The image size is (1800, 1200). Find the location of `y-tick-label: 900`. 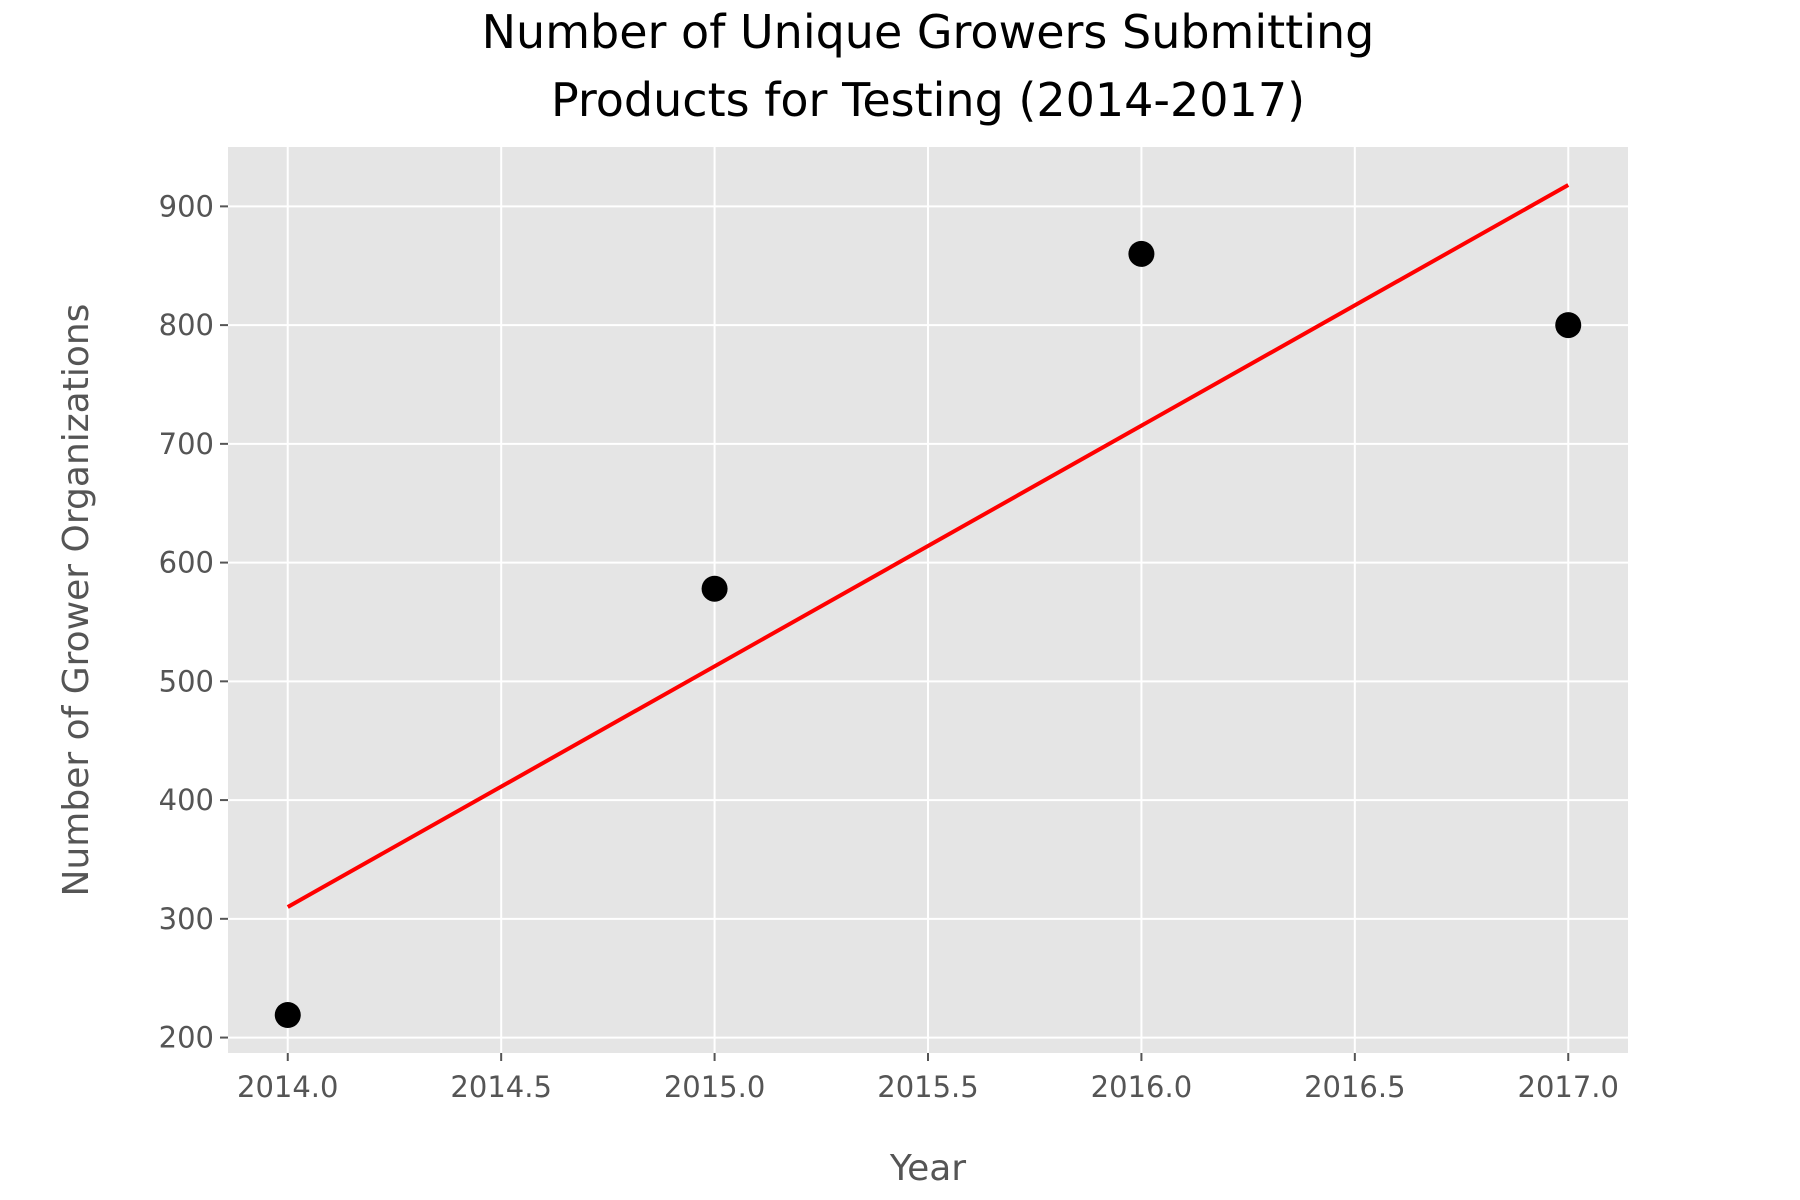

y-tick-label: 900 is located at coordinates (186, 206).